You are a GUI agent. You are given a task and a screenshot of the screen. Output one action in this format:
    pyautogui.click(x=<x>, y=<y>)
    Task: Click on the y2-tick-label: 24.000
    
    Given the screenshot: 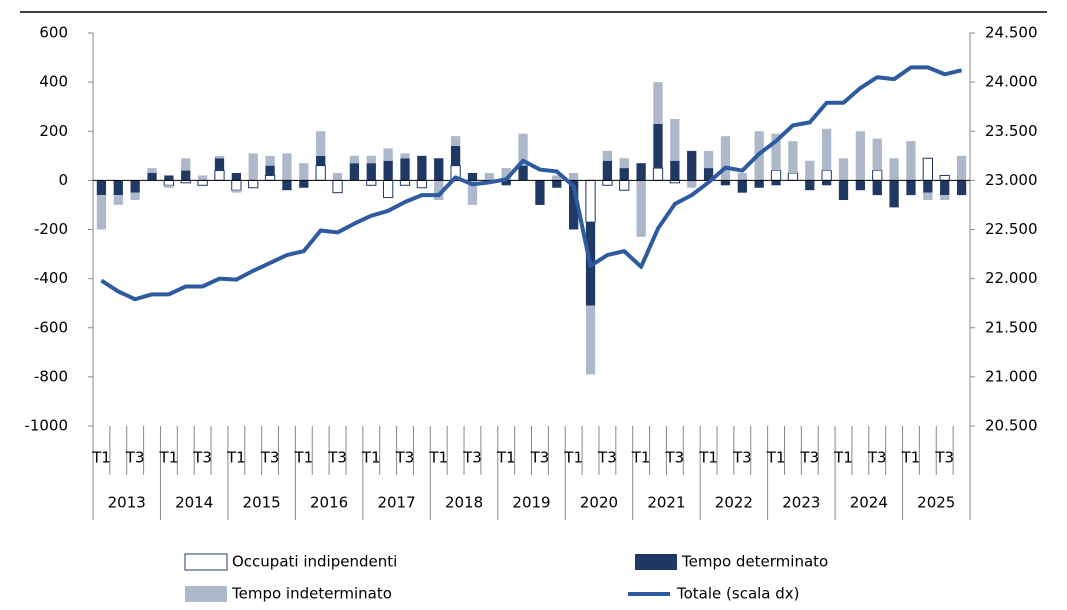 What is the action you would take?
    pyautogui.click(x=1011, y=82)
    